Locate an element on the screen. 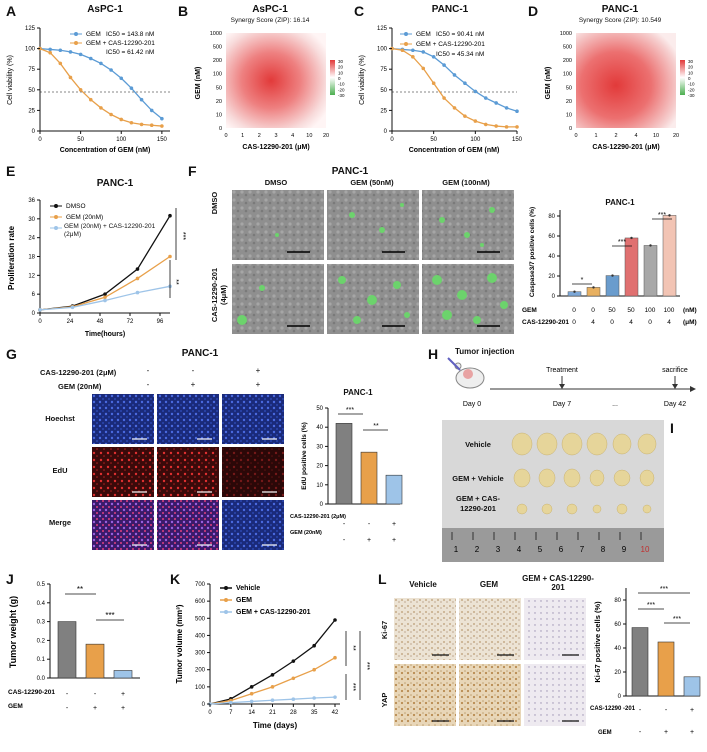 Image resolution: width=707 pixels, height=752 pixels. colorbar-tick-label: 0 is located at coordinates (689, 78).